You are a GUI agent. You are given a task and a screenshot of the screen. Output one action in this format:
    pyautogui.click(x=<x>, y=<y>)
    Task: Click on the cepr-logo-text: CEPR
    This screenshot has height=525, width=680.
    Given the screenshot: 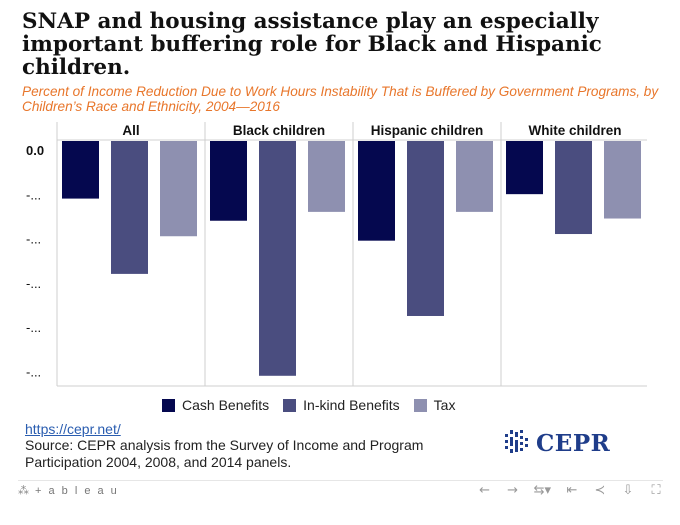 What is the action you would take?
    pyautogui.click(x=573, y=443)
    